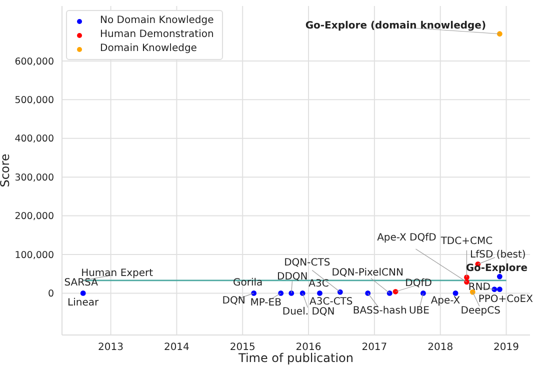 Image resolution: width=538 pixels, height=367 pixels. What do you see at coordinates (81, 283) in the screenshot?
I see `annotation: SARSA` at bounding box center [81, 283].